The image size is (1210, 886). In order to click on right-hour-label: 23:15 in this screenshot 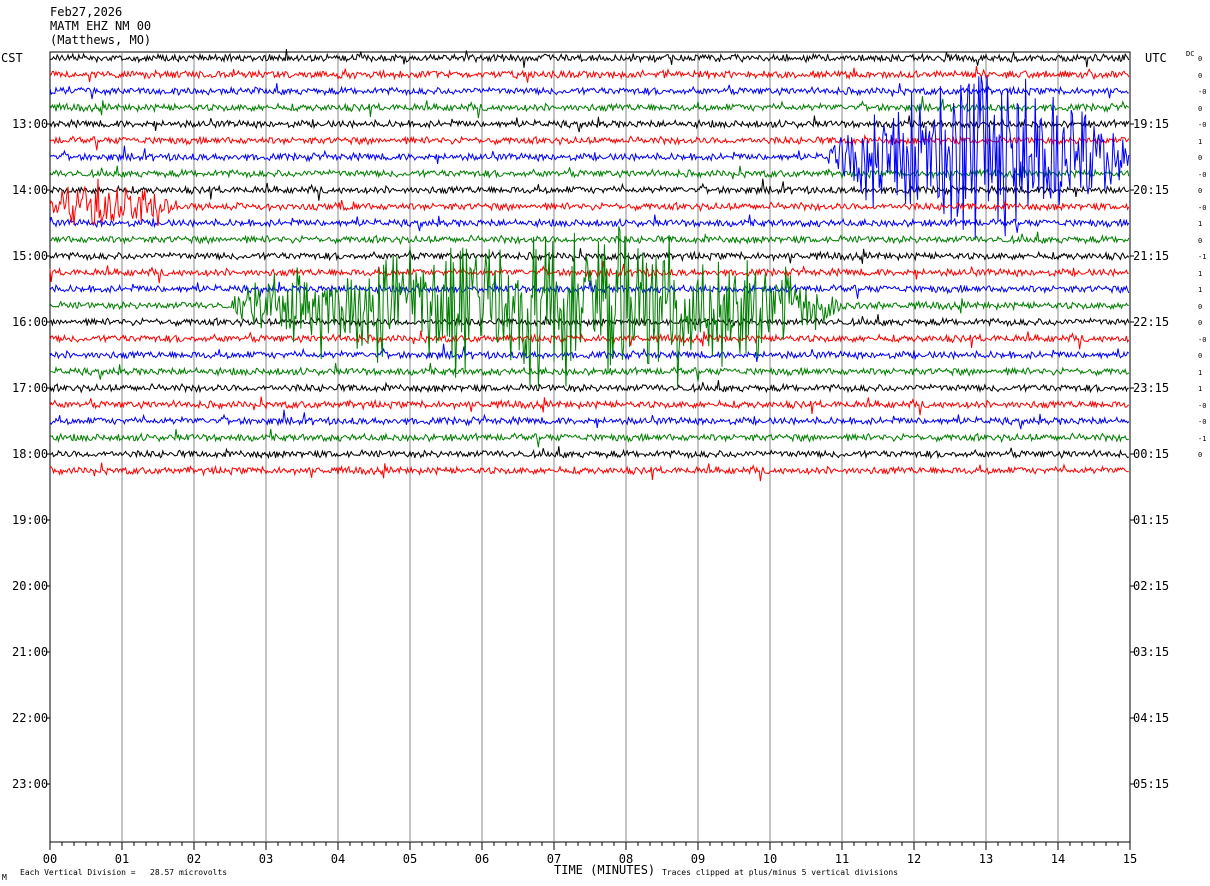, I will do `click(1151, 388)`.